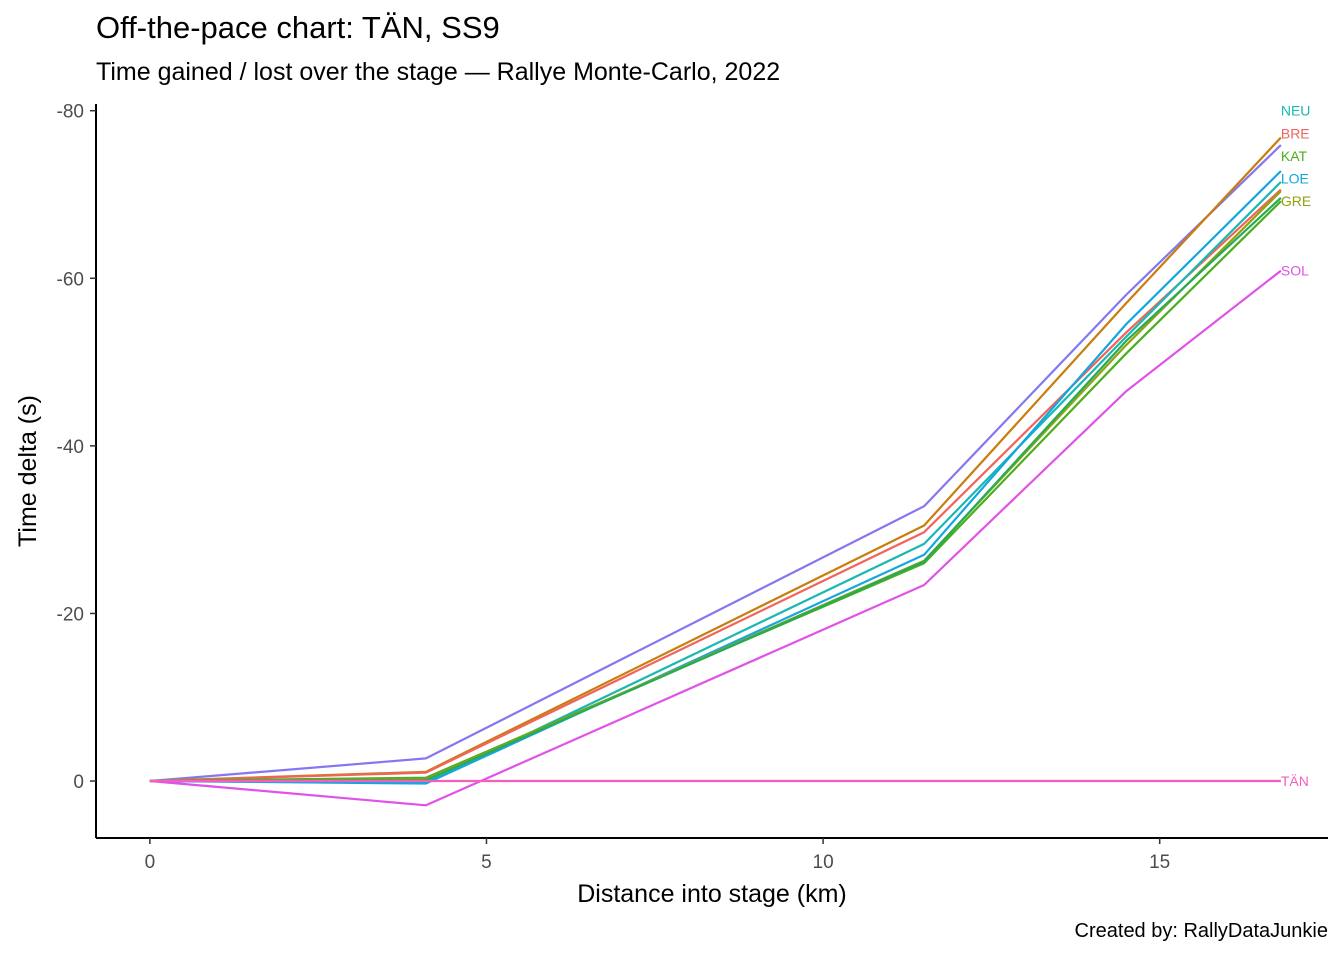 This screenshot has height=960, width=1344. I want to click on series-label-gre: GRE, so click(1296, 201).